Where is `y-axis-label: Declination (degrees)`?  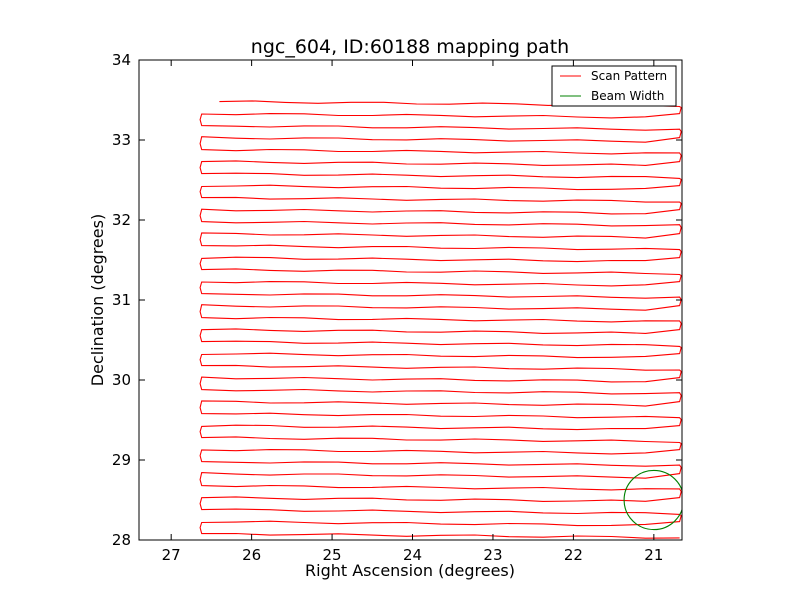 y-axis-label: Declination (degrees) is located at coordinates (97, 300).